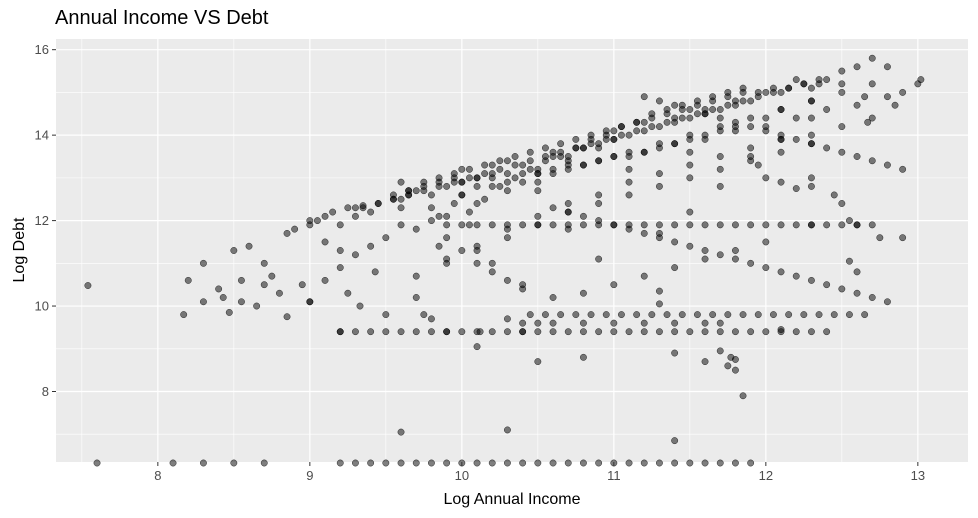 The width and height of the screenshot is (978, 518). What do you see at coordinates (42, 135) in the screenshot?
I see `y-tick-label: 14` at bounding box center [42, 135].